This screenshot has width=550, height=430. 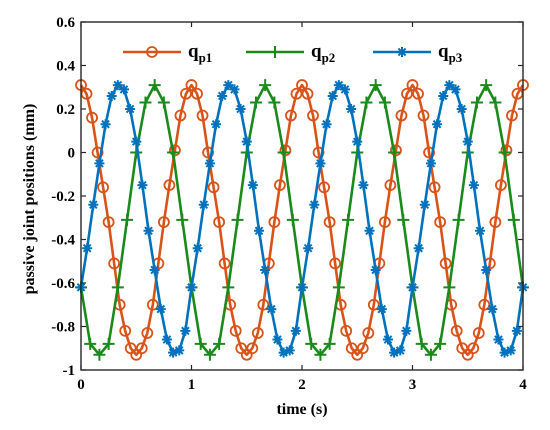 What do you see at coordinates (329, 57) in the screenshot?
I see `legend-entry-p2-label-subscript: p2` at bounding box center [329, 57].